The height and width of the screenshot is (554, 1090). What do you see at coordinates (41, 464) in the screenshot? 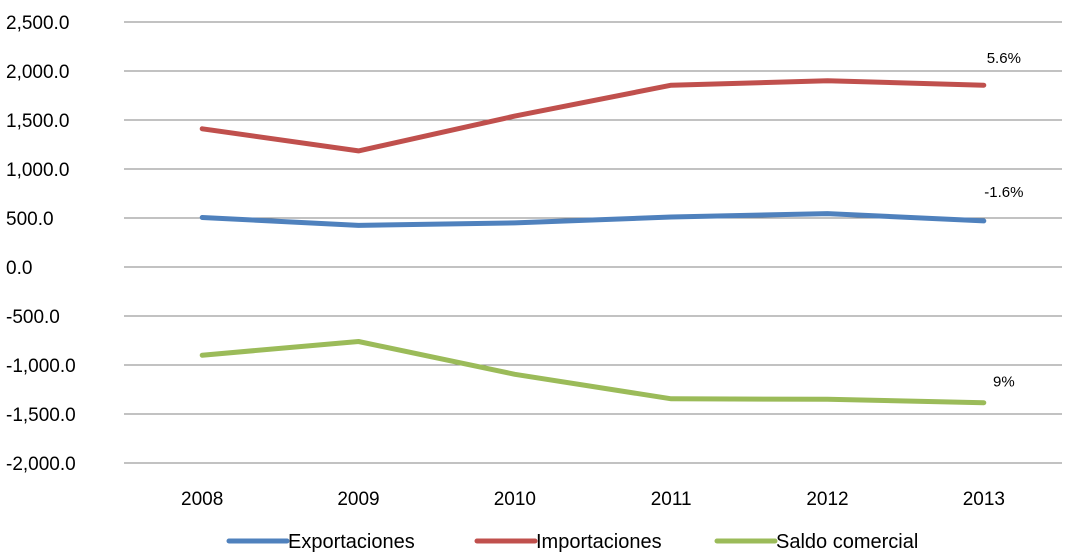
I see `y-tick-label: -2,000.0` at bounding box center [41, 464].